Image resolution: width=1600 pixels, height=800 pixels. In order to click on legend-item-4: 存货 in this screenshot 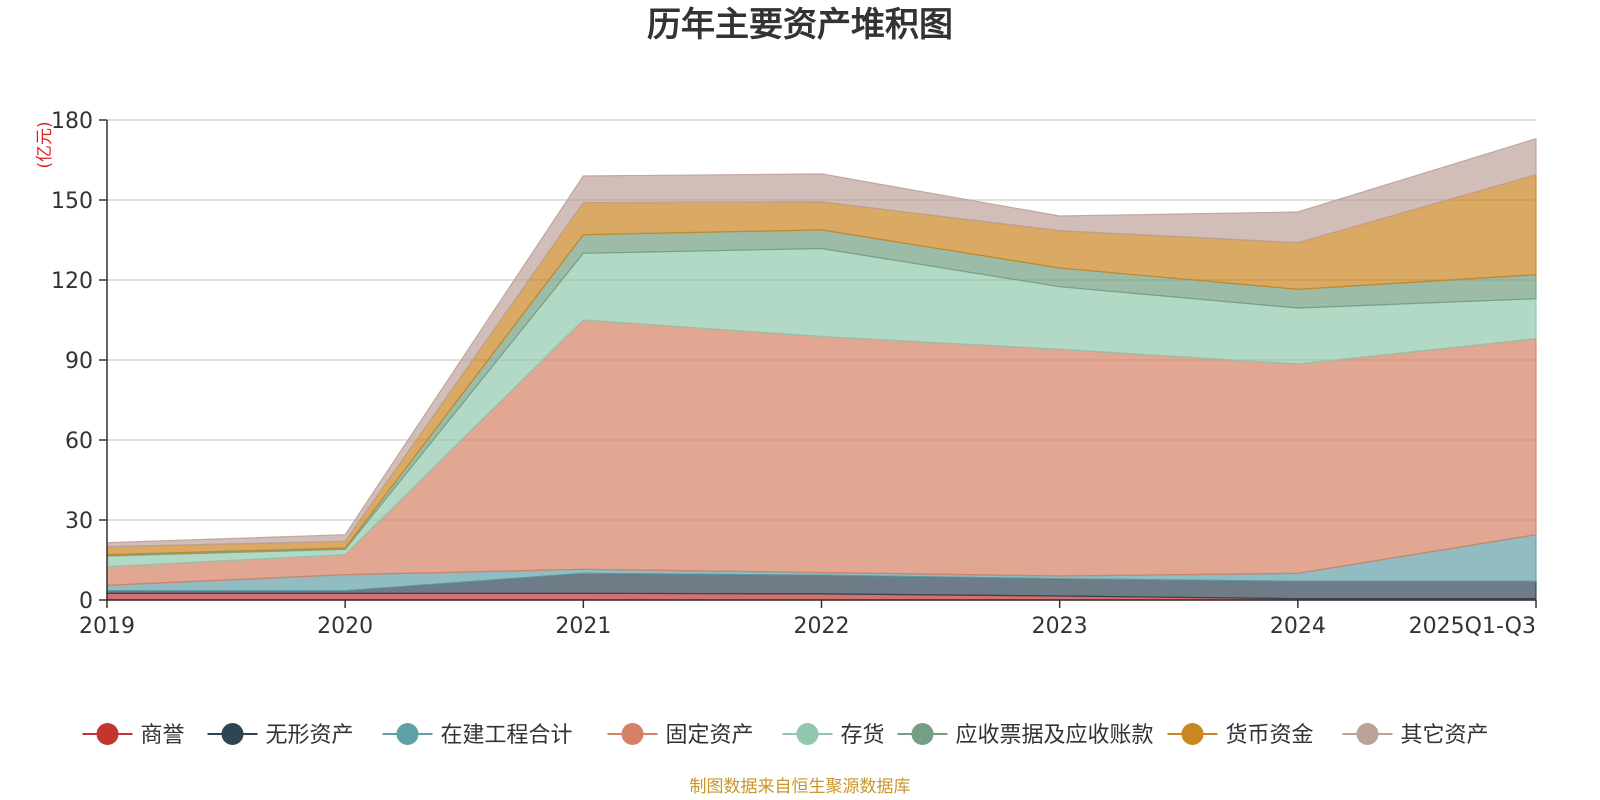, I will do `click(833, 735)`.